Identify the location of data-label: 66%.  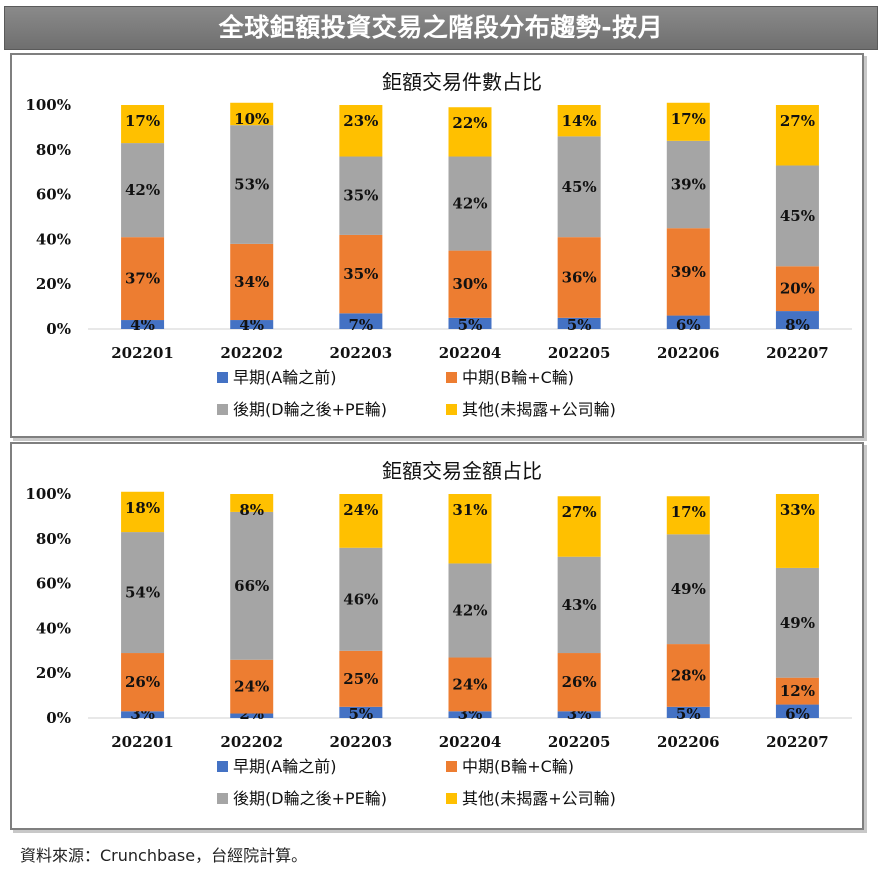
(251, 586).